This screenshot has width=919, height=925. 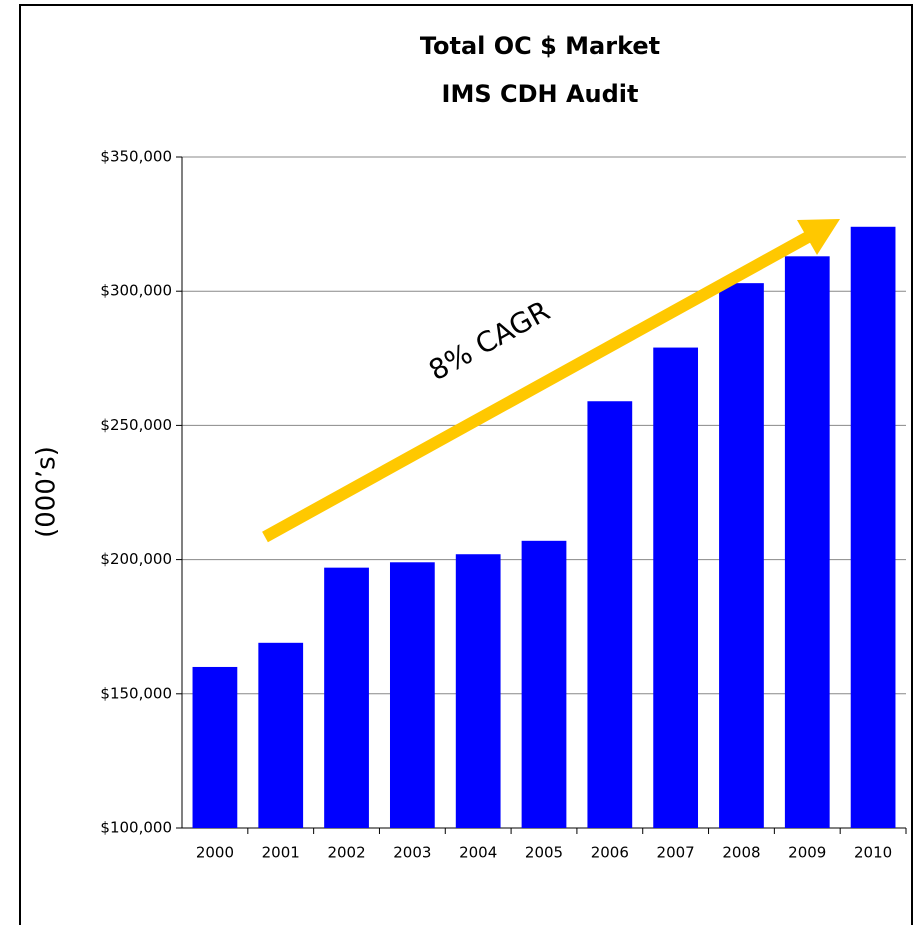 I want to click on x-tick-label: 2009, so click(x=807, y=853).